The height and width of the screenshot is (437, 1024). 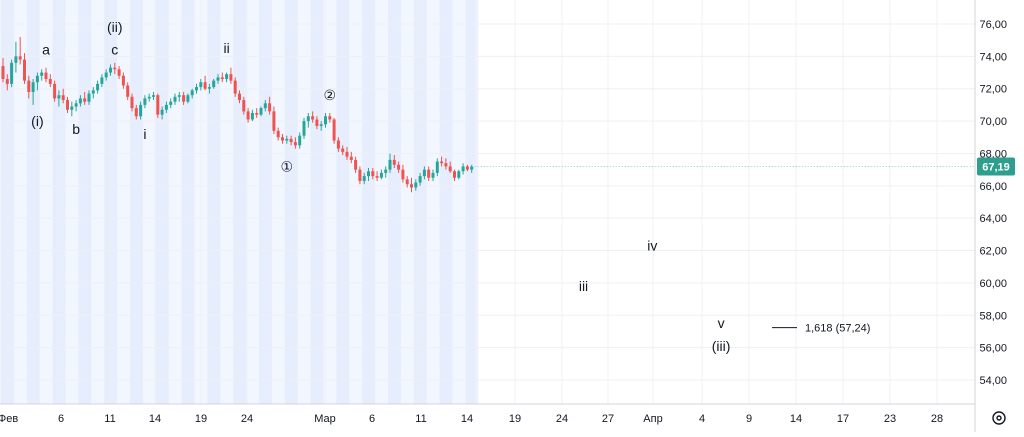 What do you see at coordinates (652, 246) in the screenshot?
I see `wave-label: iv` at bounding box center [652, 246].